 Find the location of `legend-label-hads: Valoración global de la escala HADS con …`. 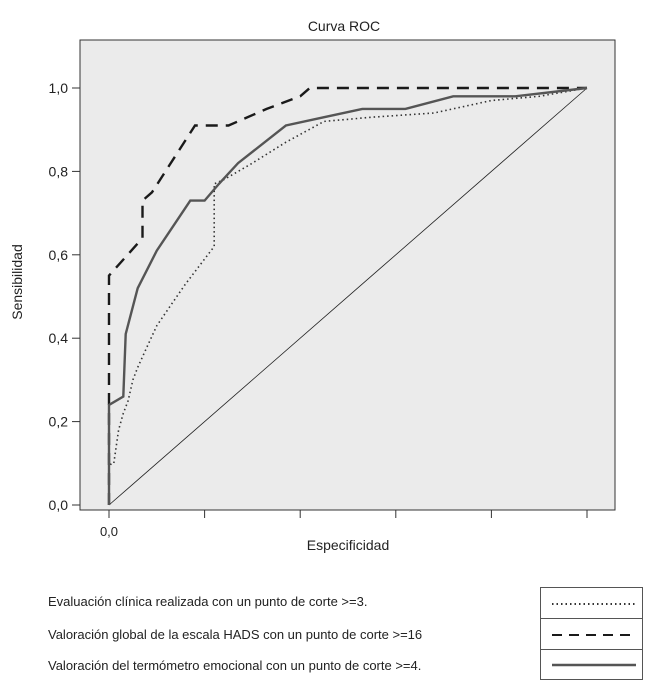

legend-label-hads: Valoración global de la escala HADS con … is located at coordinates (235, 634).